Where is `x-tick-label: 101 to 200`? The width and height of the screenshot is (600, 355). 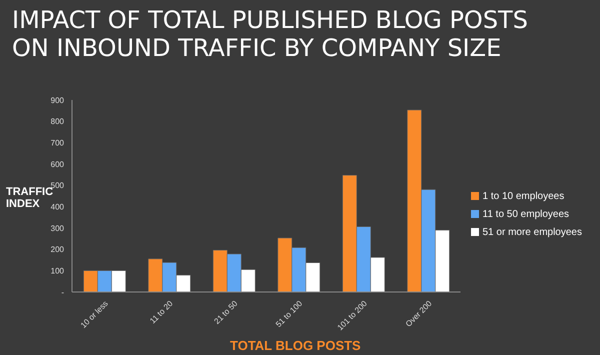
x-tick-label: 101 to 200 is located at coordinates (353, 315).